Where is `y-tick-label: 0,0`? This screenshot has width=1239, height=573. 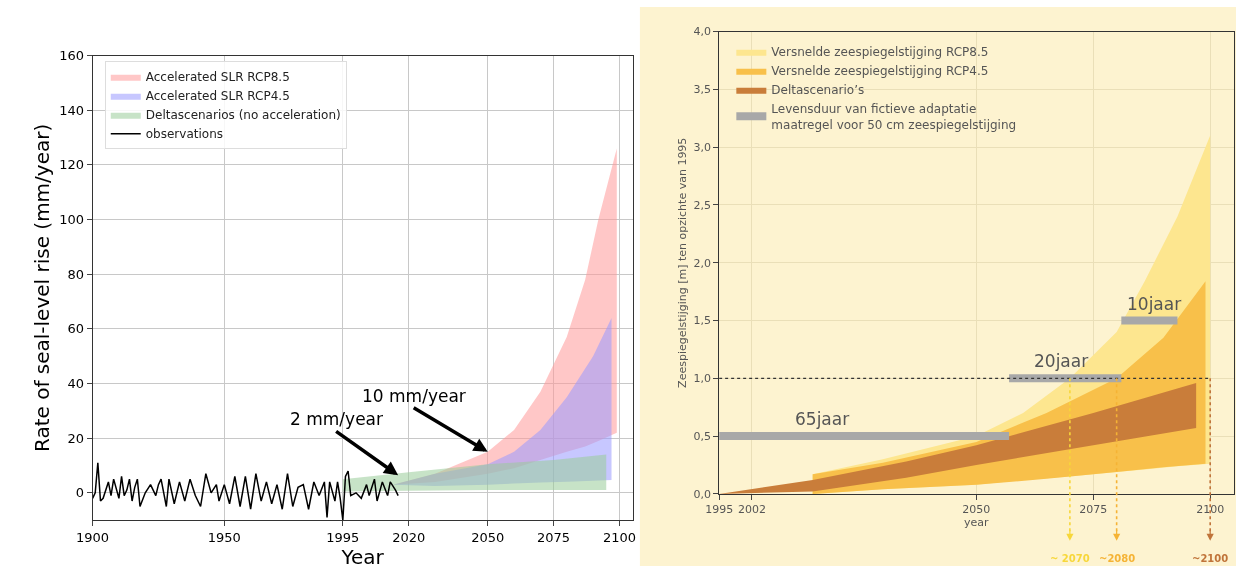 y-tick-label: 0,0 is located at coordinates (702, 494).